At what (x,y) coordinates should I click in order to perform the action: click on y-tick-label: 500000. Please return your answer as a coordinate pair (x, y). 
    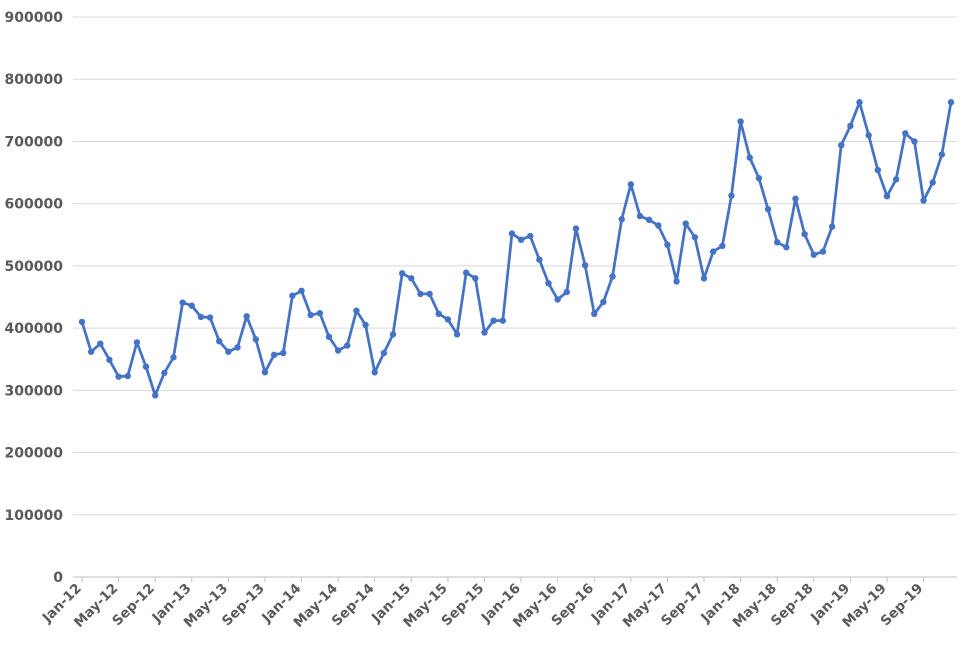
    Looking at the image, I should click on (34, 267).